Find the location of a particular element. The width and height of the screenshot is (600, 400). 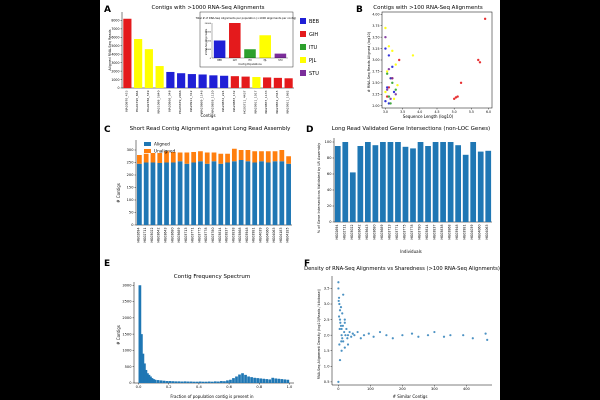

panel-d-x-tick-label: HG03981 is located at coordinates (465, 232).